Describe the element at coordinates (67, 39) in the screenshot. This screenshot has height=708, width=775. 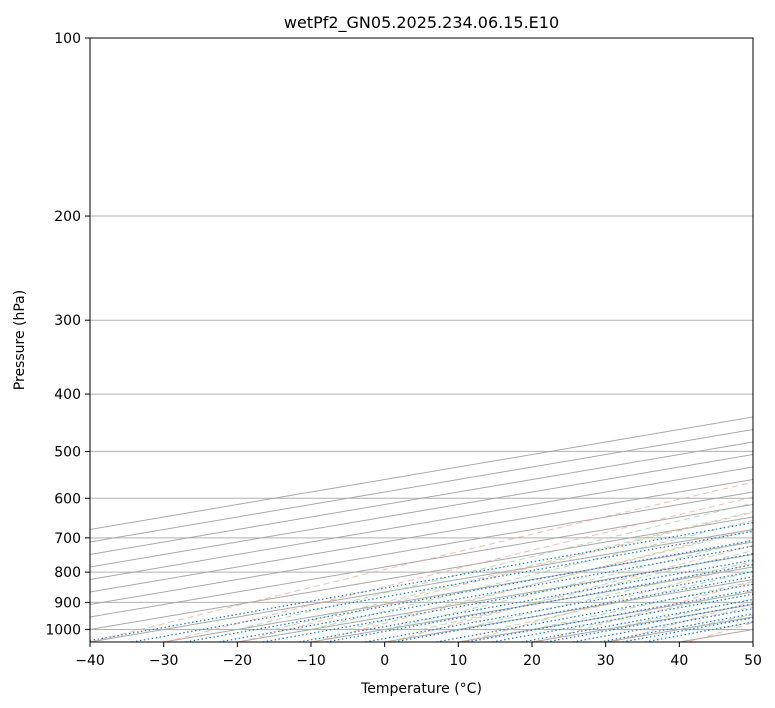
I see `y-tick-label: 100` at that location.